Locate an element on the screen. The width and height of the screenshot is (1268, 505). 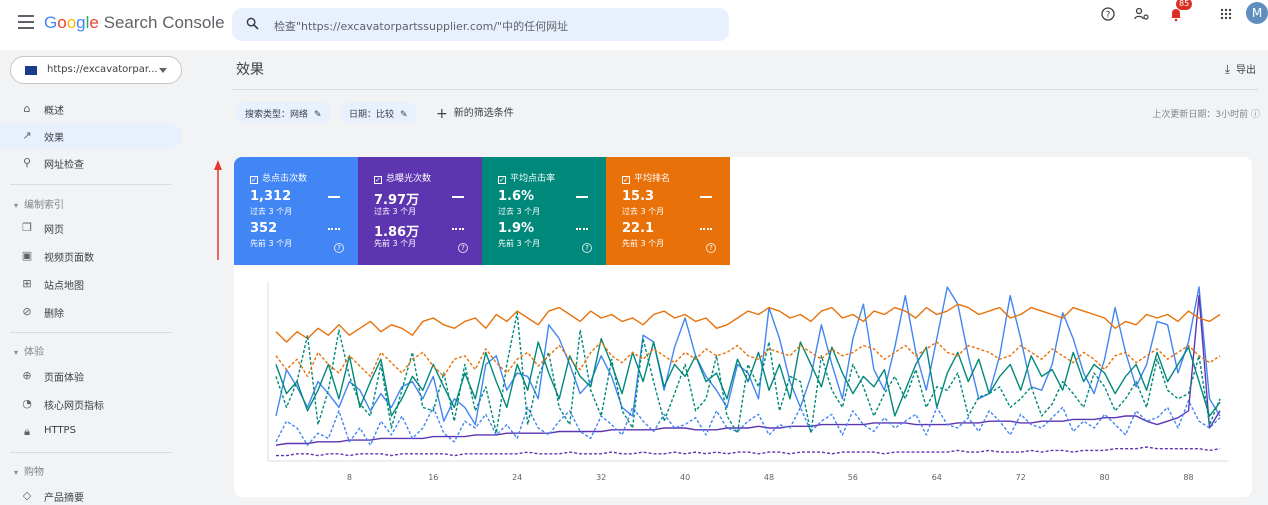
metric-tile-ctr: ✓ 平均点击率 1.6% 过去 3 个月 1.9% 先前 3 个月 ? is located at coordinates (544, 211).